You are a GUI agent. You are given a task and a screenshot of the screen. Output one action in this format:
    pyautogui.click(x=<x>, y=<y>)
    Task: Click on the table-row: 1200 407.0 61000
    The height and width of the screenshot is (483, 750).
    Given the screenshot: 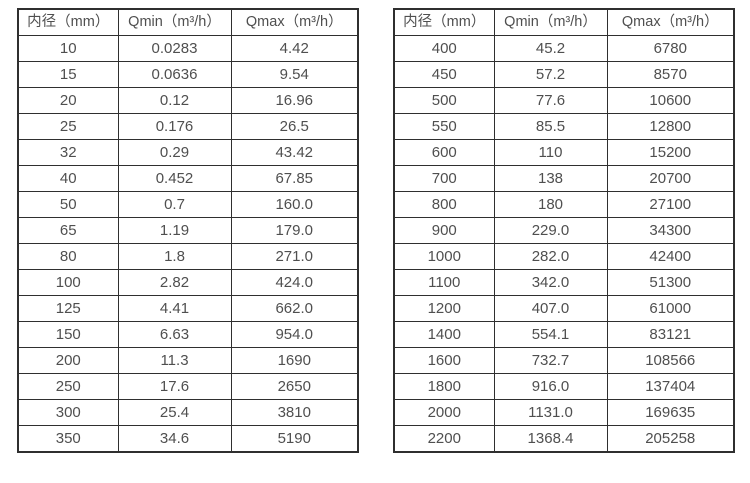 What is the action you would take?
    pyautogui.click(x=564, y=308)
    